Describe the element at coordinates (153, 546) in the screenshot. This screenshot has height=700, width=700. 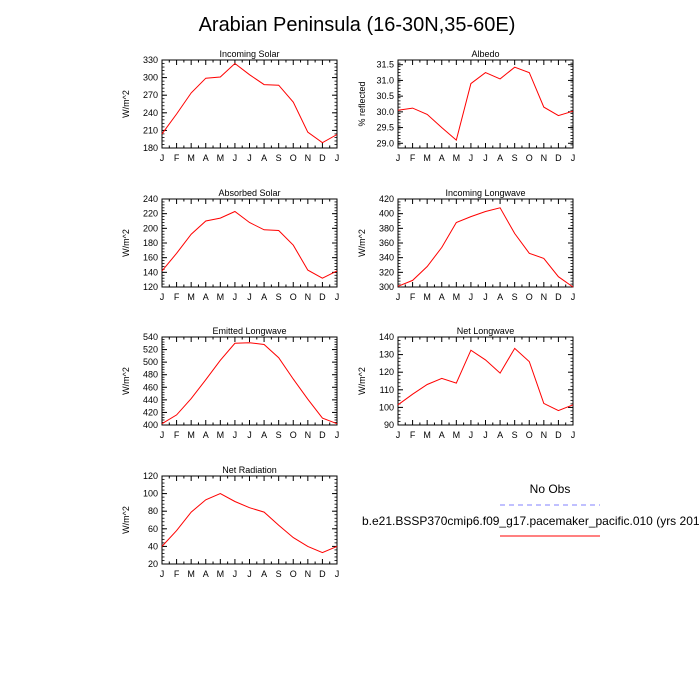
I see `y-tick-label: 40` at that location.